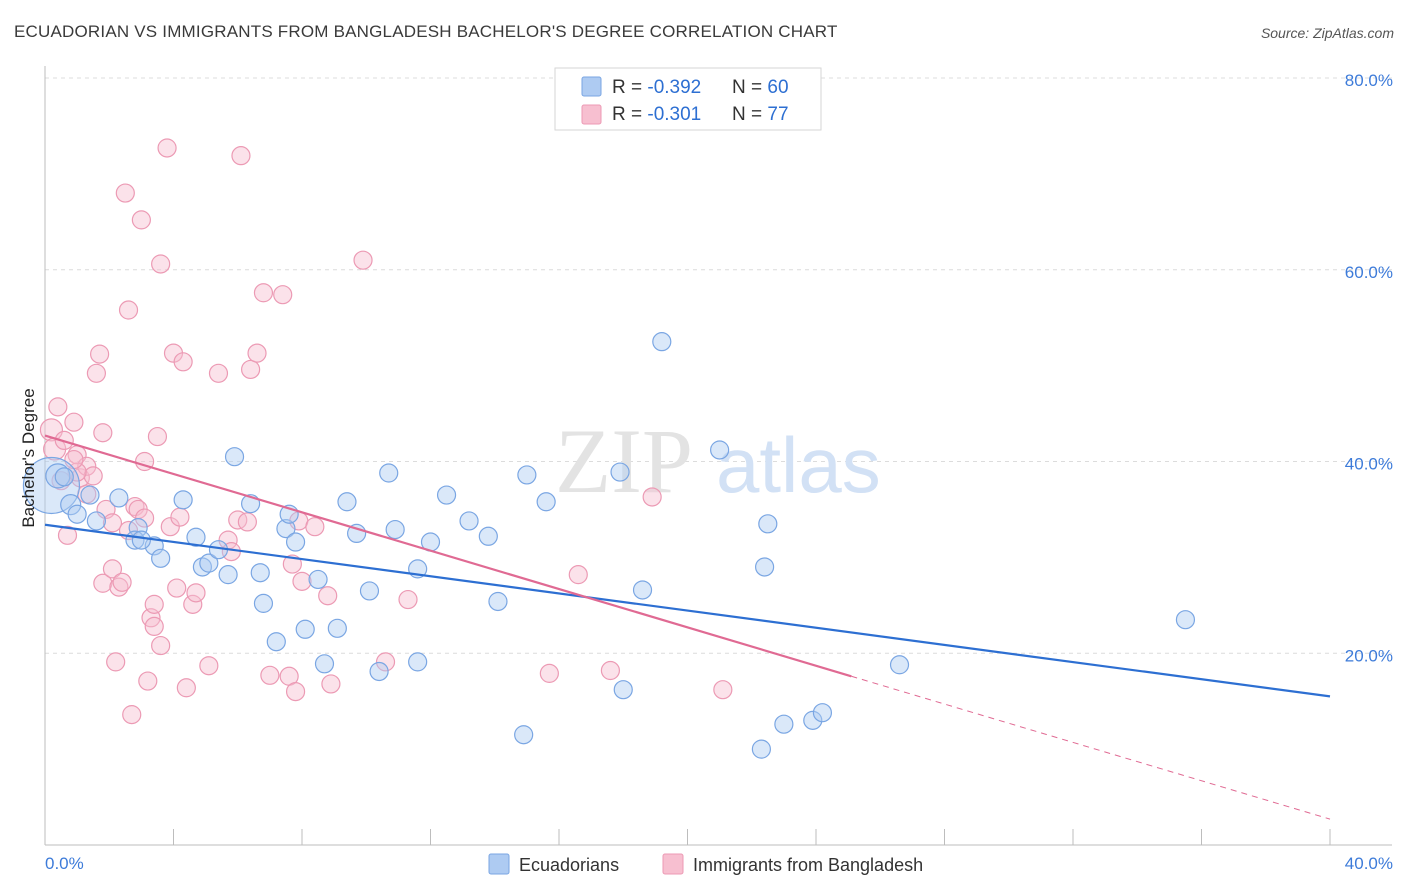  I want to click on svg-text: R = -0.392, so click(656, 87).